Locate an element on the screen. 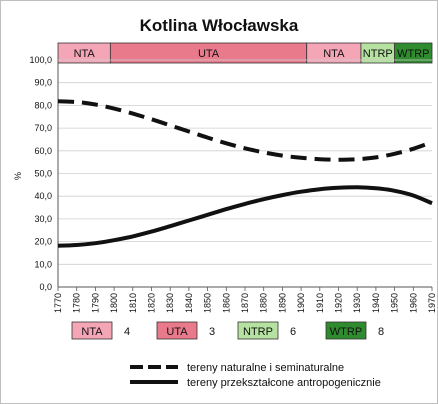  period-label-2: UTA is located at coordinates (209, 54).